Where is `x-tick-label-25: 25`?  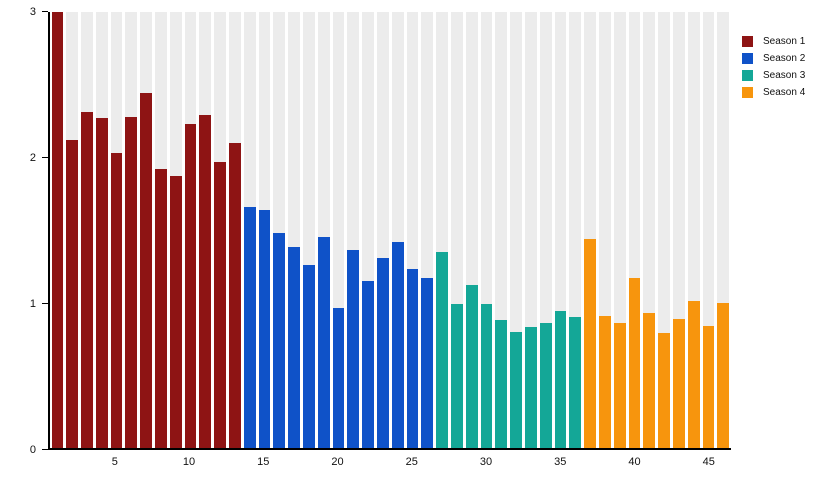
x-tick-label-25: 25 is located at coordinates (411, 462).